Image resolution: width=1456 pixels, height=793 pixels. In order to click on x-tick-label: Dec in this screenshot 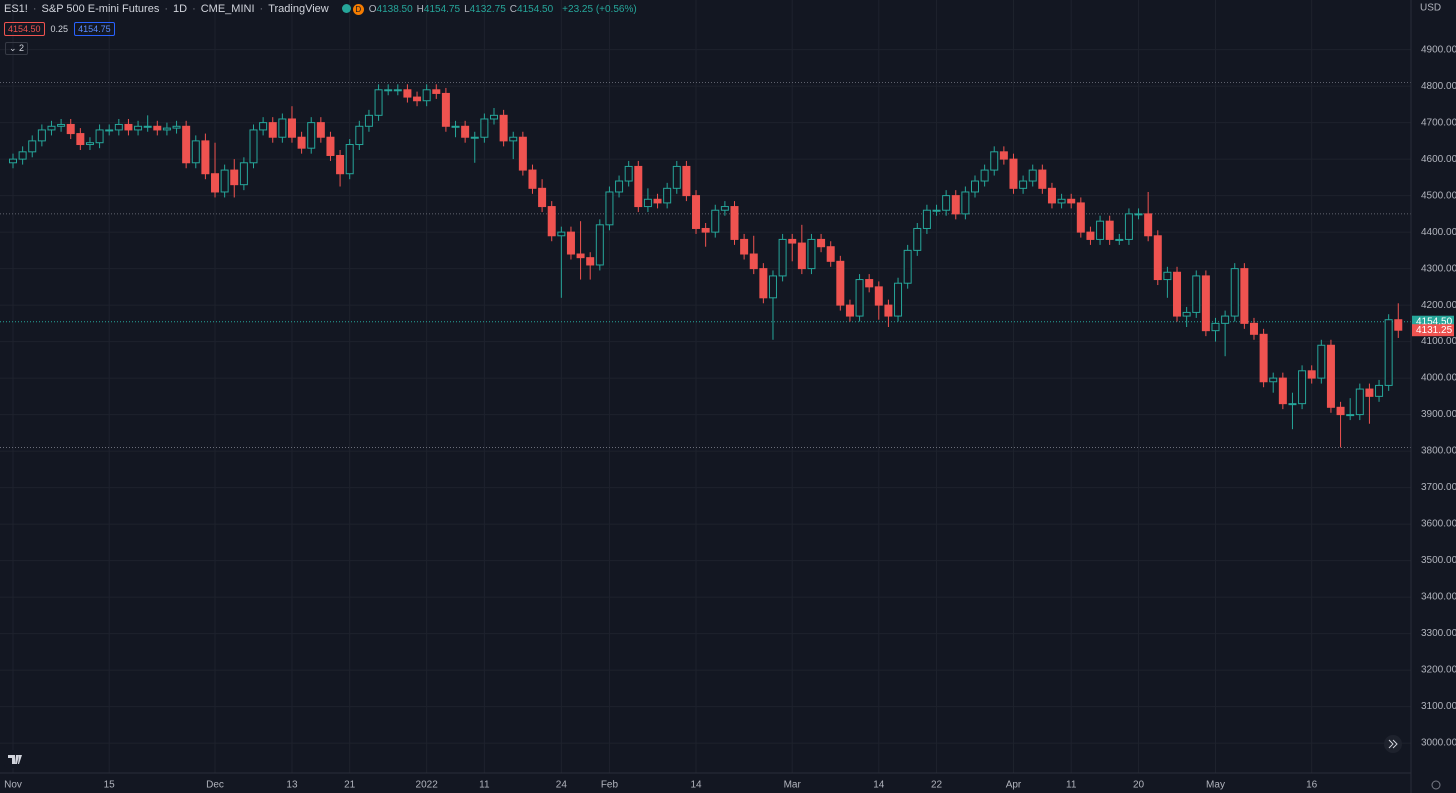, I will do `click(215, 785)`.